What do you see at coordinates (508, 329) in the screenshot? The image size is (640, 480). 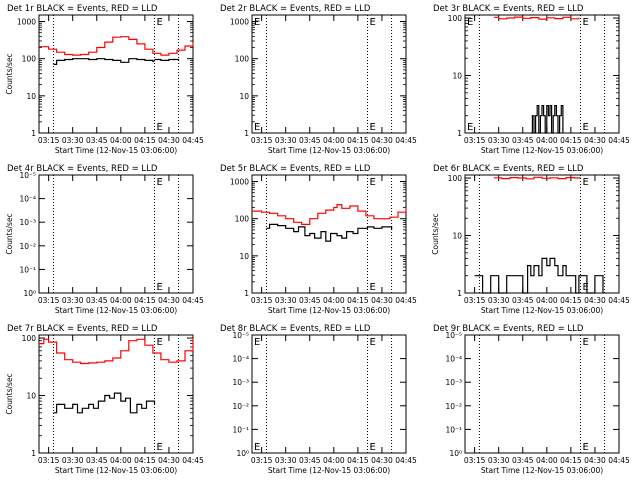 I see `plot-title: Det 9r BLACK = Events, RED = LLD` at bounding box center [508, 329].